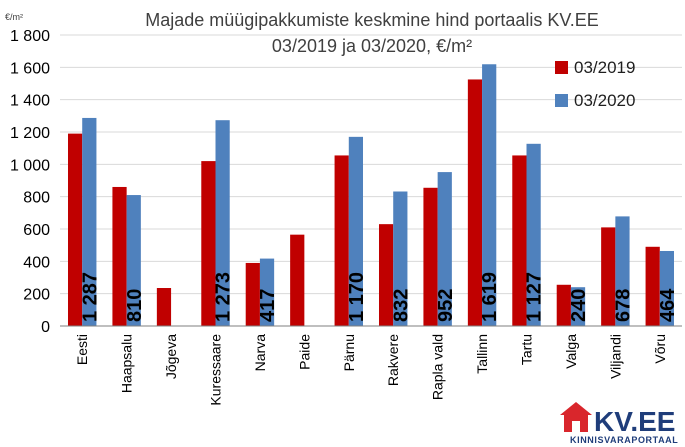 The height and width of the screenshot is (447, 685). I want to click on bar-value-label: 417, so click(268, 305).